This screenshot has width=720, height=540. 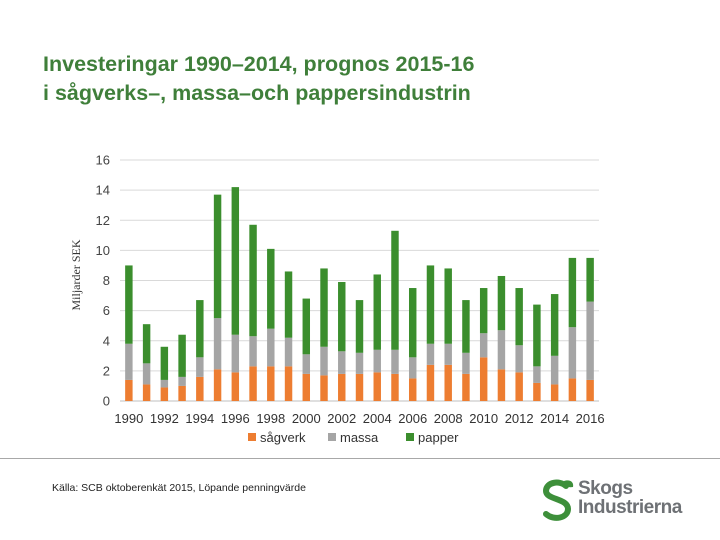 What do you see at coordinates (103, 250) in the screenshot?
I see `y-tick-label: 10` at bounding box center [103, 250].